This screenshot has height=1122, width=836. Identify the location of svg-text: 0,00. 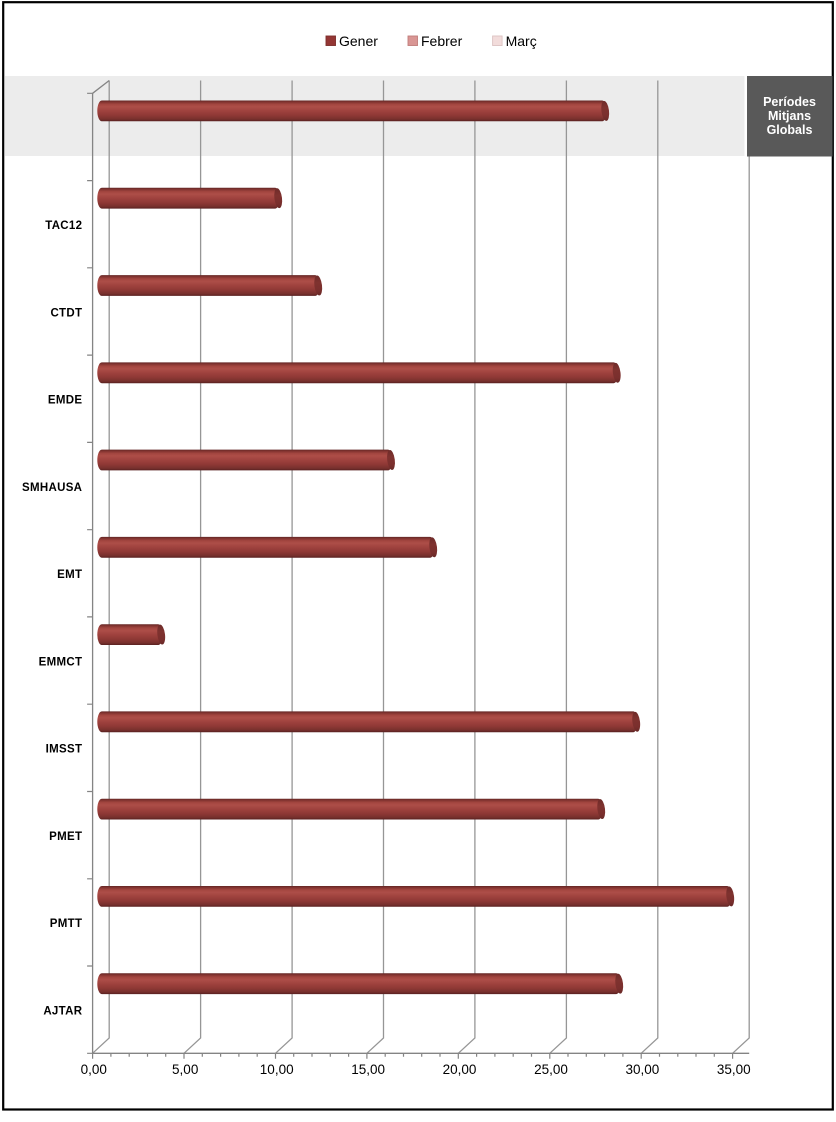
(94, 1069).